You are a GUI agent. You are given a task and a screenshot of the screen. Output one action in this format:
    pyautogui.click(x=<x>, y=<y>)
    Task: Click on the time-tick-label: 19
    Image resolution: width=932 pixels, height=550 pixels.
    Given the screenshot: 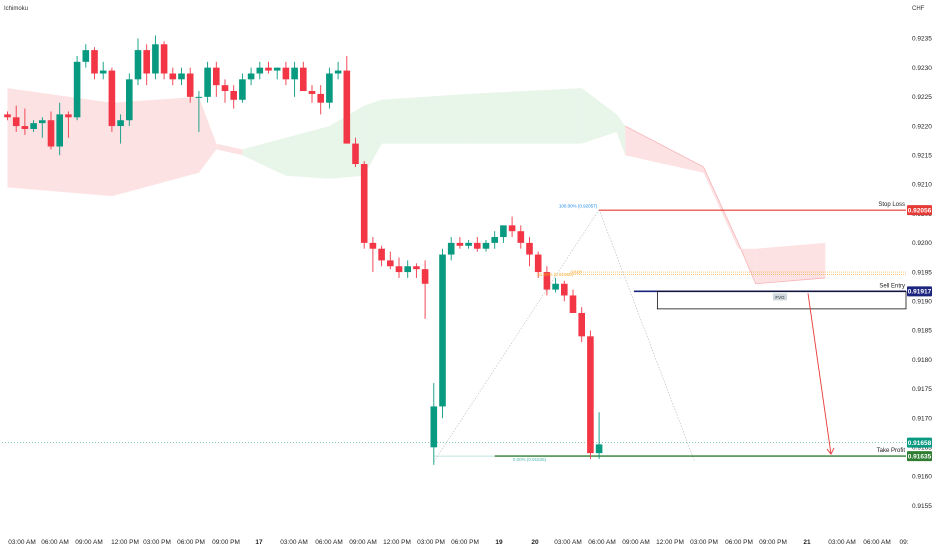 What is the action you would take?
    pyautogui.click(x=499, y=542)
    